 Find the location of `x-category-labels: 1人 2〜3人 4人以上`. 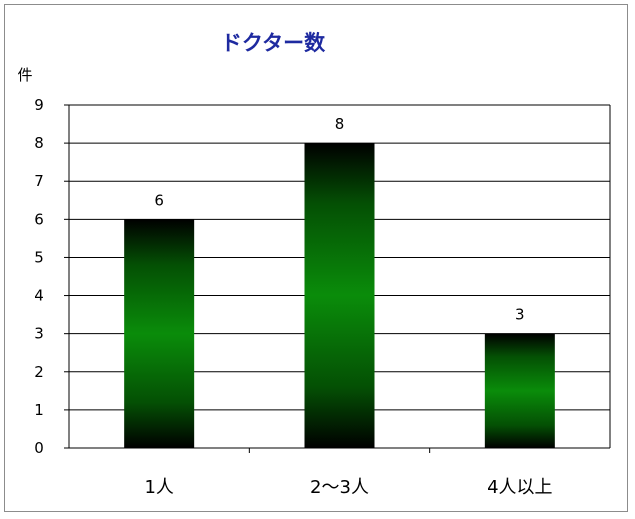

x-category-labels: 1人 2〜3人 4人以上 is located at coordinates (348, 487).